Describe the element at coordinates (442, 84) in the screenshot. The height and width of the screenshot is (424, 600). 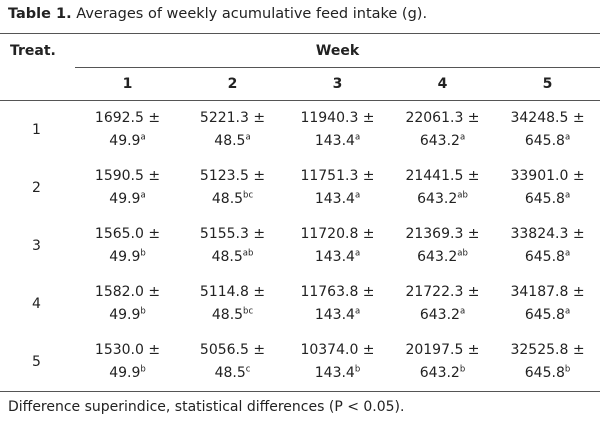
I see `header-week-4: 4` at that location.